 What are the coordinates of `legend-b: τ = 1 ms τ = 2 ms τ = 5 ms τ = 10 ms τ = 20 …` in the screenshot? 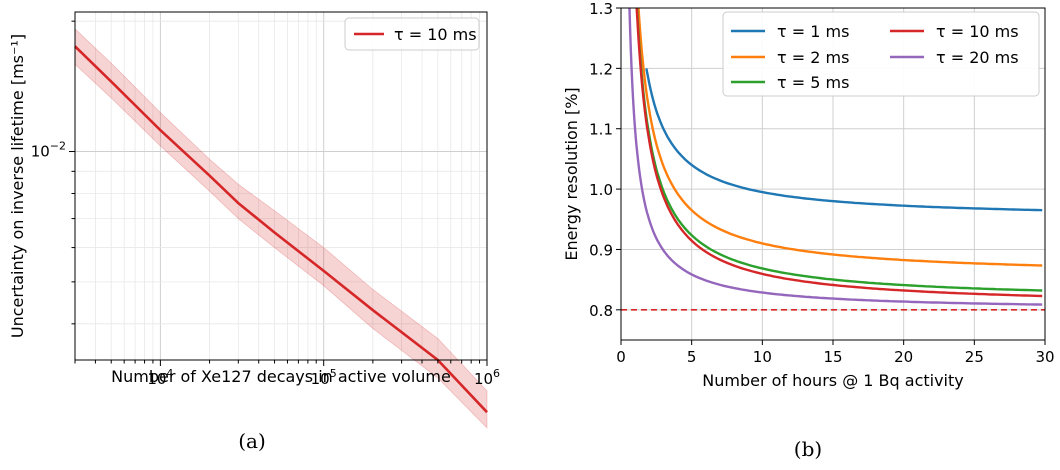 It's located at (881, 54).